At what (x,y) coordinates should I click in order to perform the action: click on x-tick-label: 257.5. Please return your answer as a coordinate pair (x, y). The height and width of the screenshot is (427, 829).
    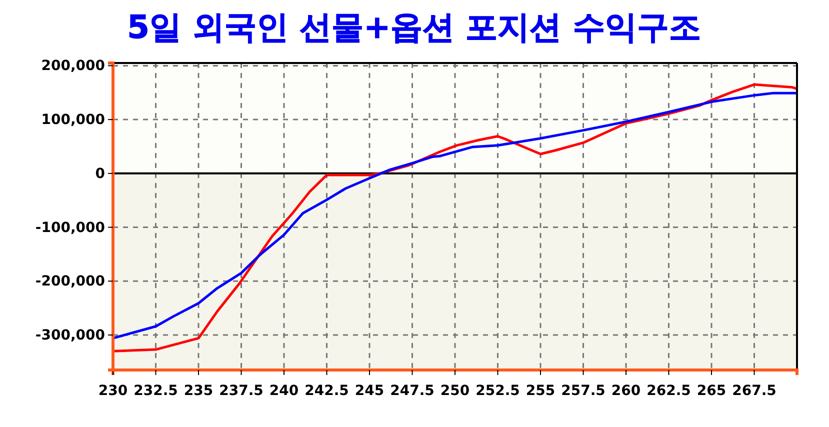
    Looking at the image, I should click on (583, 390).